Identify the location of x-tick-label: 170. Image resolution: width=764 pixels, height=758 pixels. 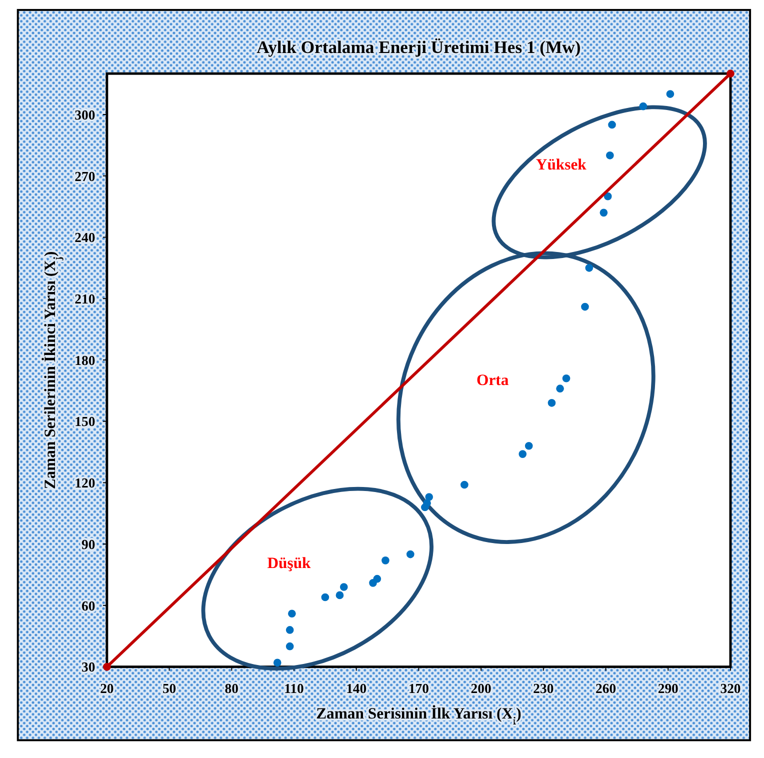
(419, 688).